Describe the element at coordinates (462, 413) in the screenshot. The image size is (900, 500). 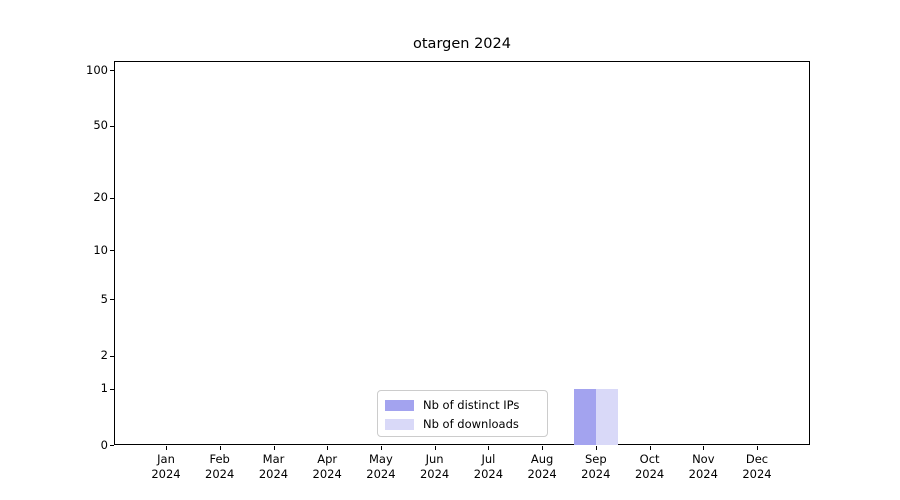
I see `legend: Nb of distinct IPs Nb of downloads` at that location.